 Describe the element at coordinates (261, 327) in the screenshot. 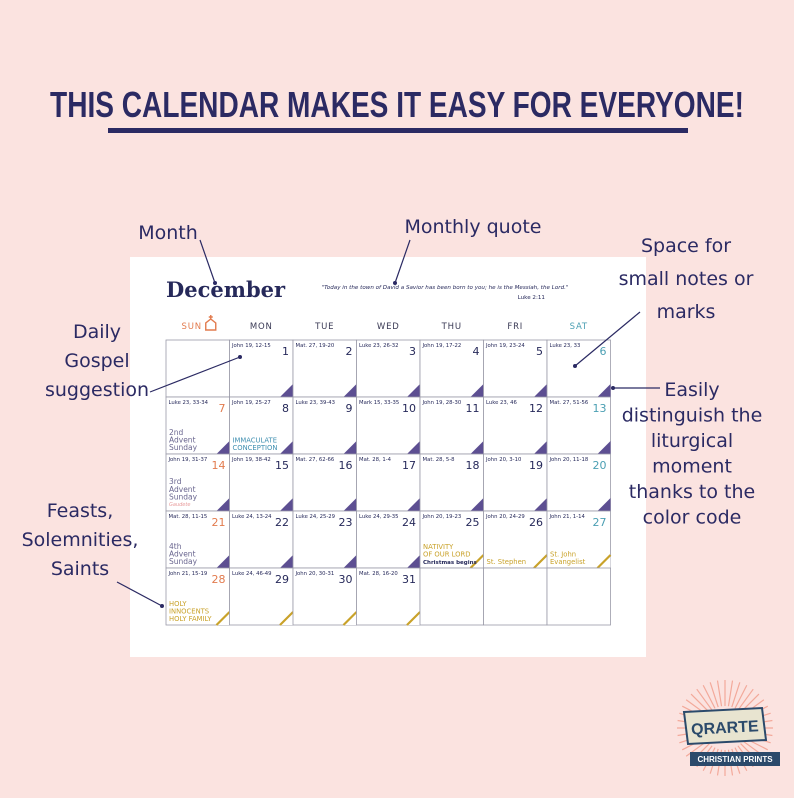

I see `weekday-label: MON` at that location.